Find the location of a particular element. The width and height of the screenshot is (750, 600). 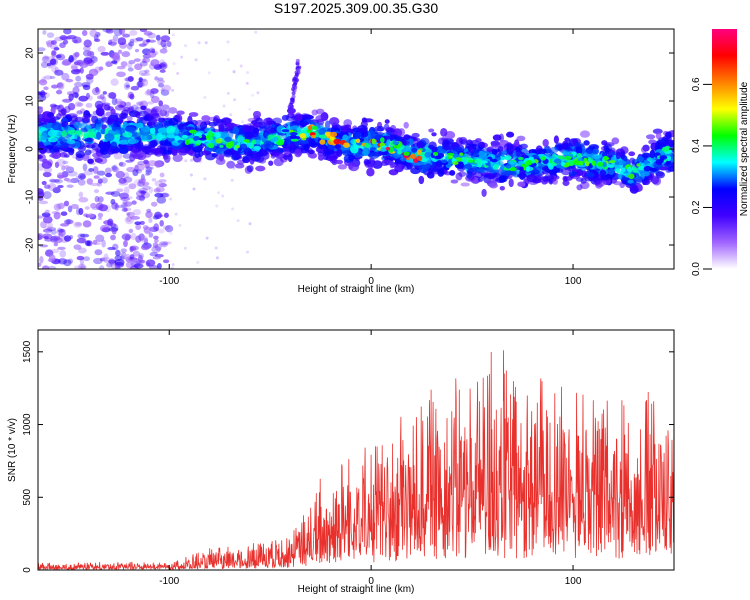

snr-ytick-label-0: 0 is located at coordinates (27, 570).